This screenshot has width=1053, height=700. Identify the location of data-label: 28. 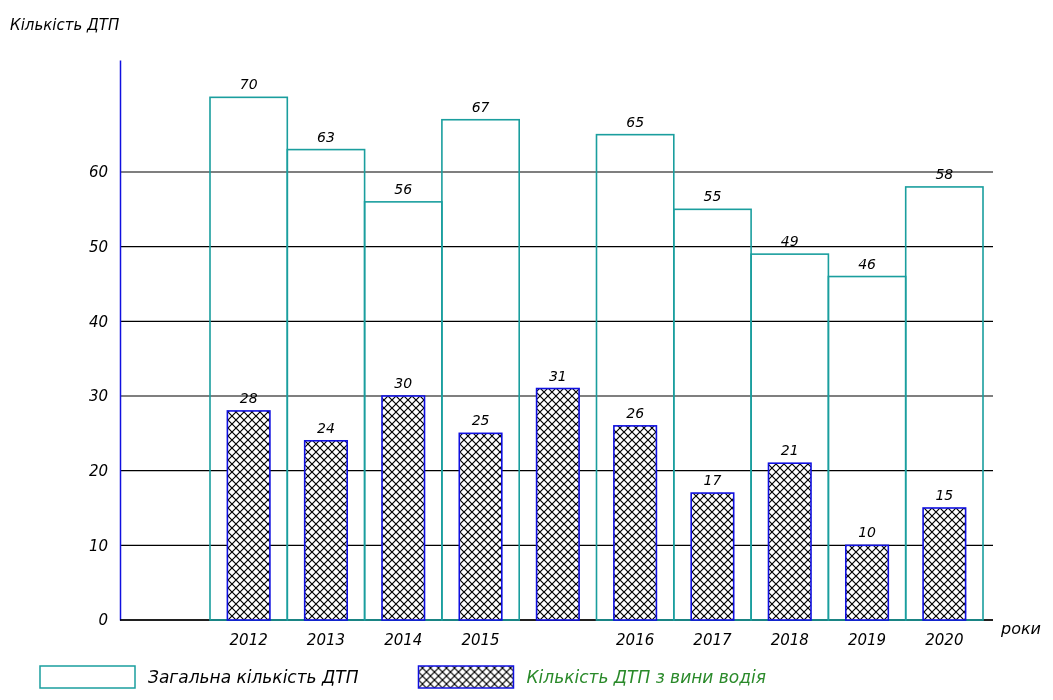
(248, 397).